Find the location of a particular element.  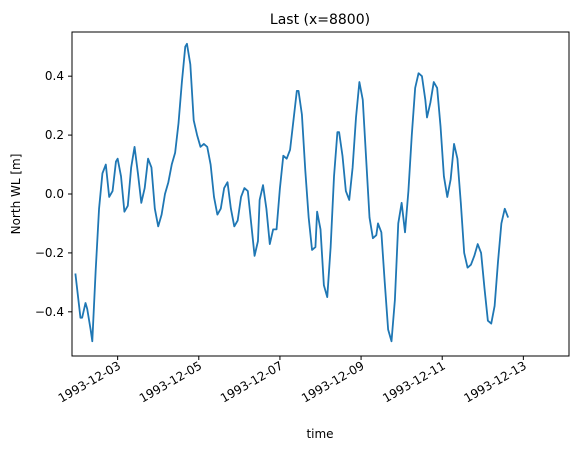

y-axis-ticks: −0.4 −0.2 0.0 0.2 0.4 is located at coordinates (53, 194).